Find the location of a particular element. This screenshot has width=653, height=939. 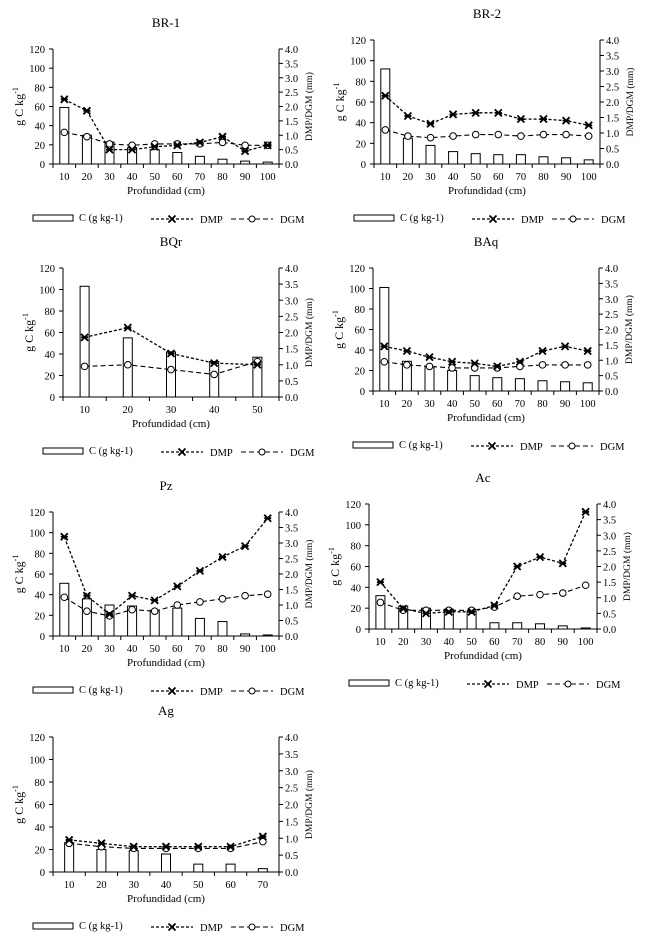

x-tick-label: 50 is located at coordinates (471, 642).